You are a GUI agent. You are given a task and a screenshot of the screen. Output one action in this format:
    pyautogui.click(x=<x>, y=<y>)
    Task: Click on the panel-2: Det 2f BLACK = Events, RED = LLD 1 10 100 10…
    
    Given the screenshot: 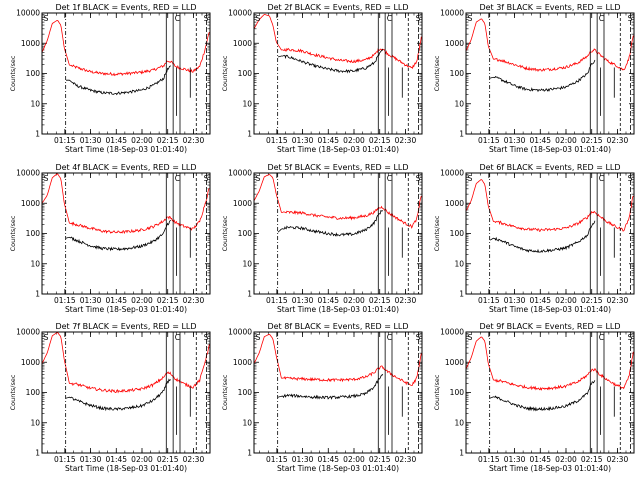 What is the action you would take?
    pyautogui.click(x=322, y=78)
    